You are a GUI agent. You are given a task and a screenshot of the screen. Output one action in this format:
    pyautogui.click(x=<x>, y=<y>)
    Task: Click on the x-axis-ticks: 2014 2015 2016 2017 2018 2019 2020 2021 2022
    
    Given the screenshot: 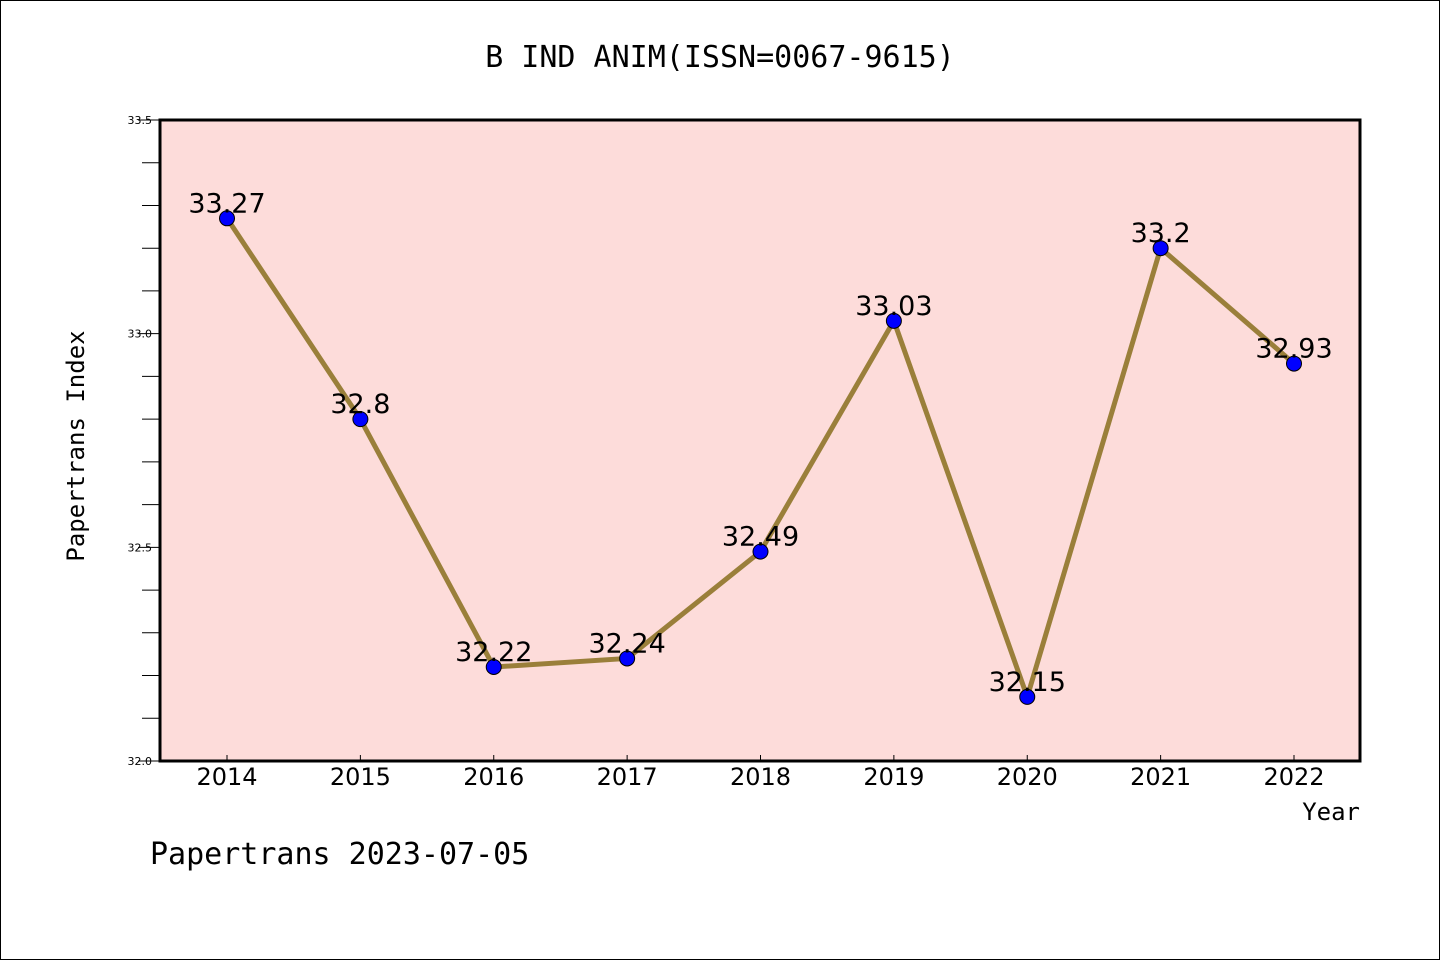 What is the action you would take?
    pyautogui.click(x=760, y=773)
    